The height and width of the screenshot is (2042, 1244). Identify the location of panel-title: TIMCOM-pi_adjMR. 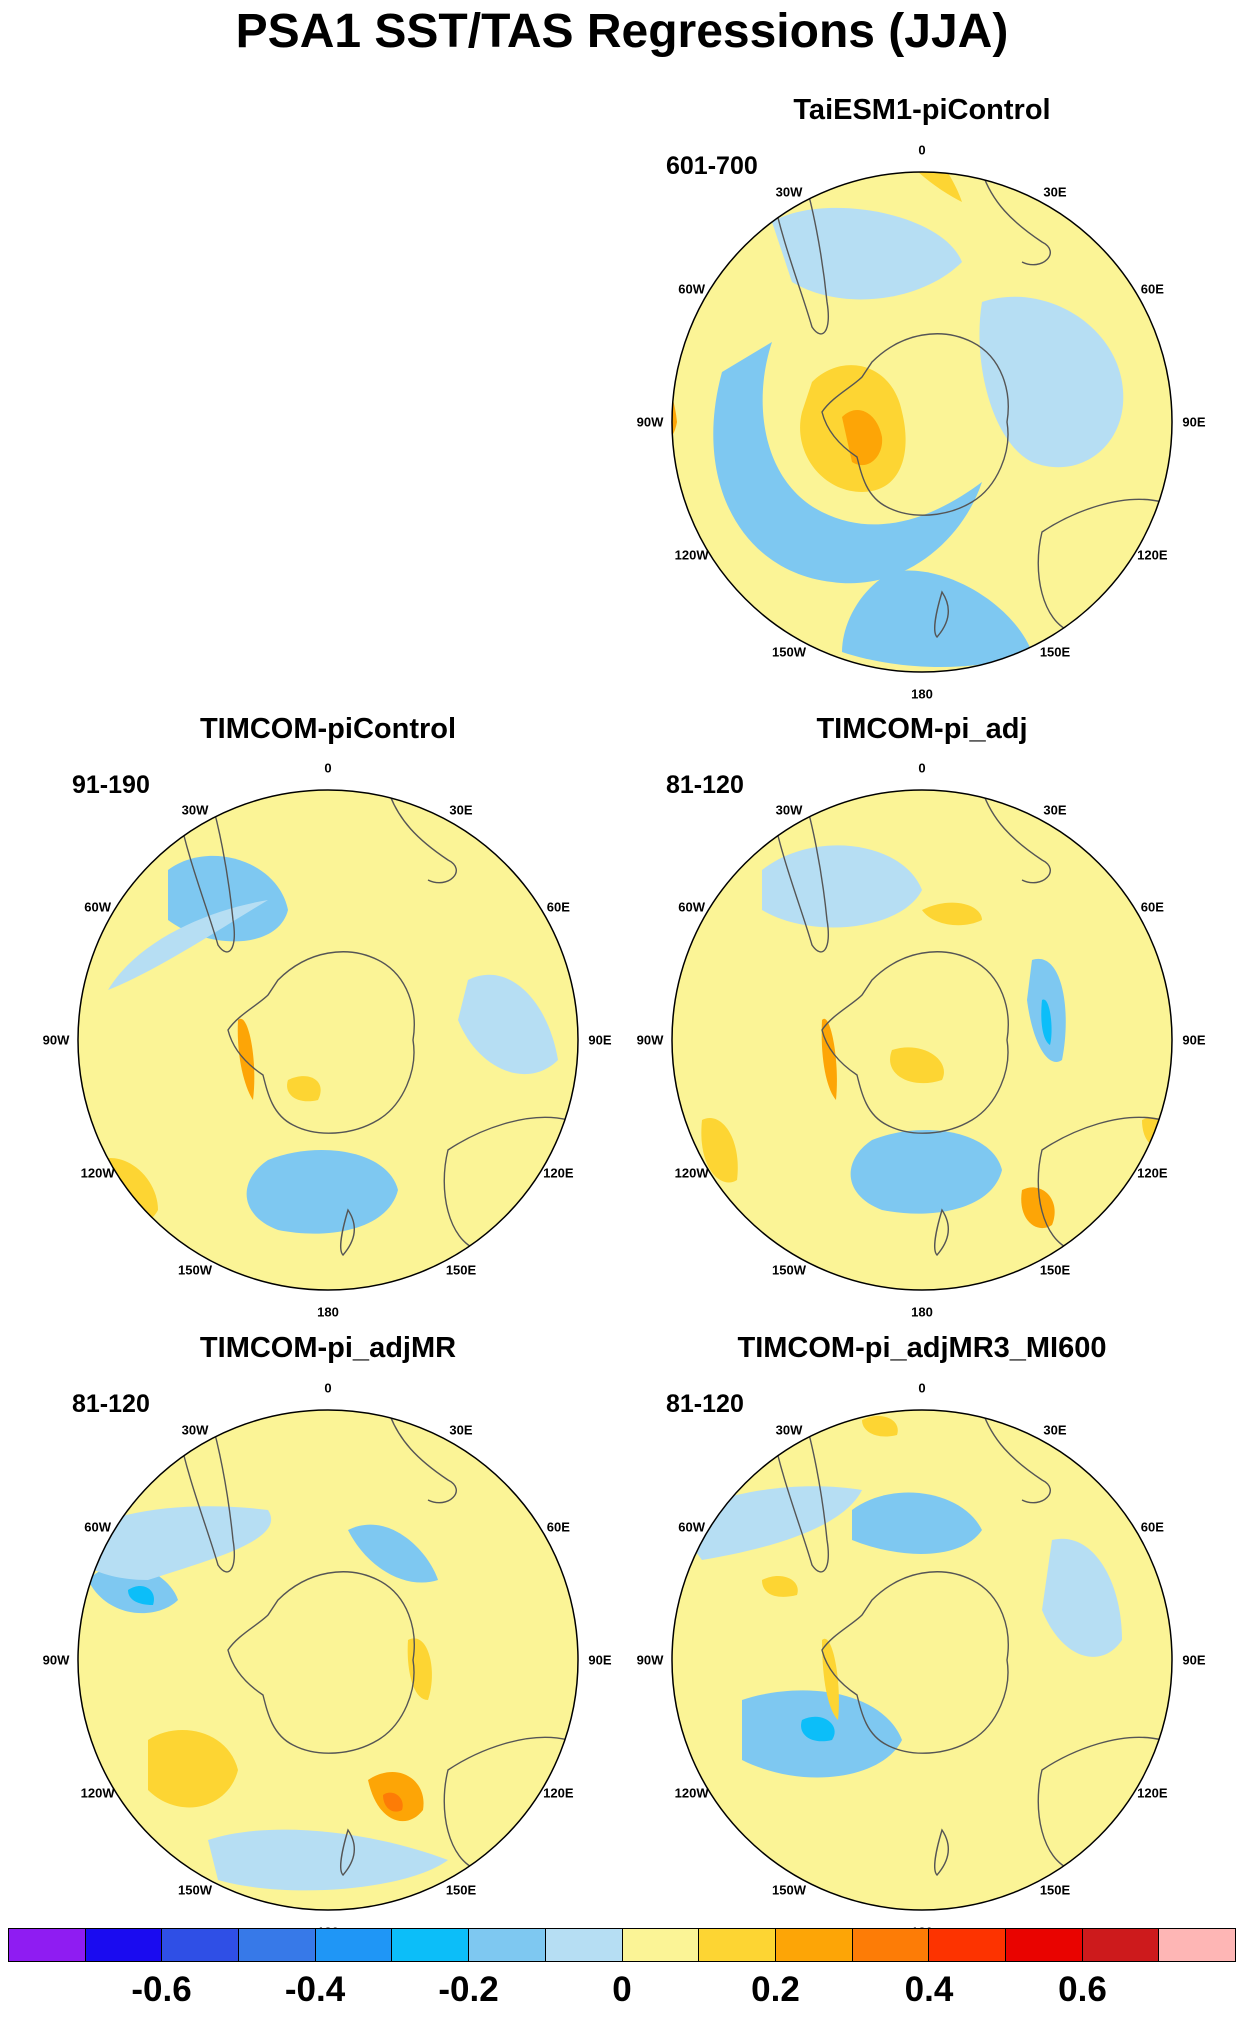
(328, 1348).